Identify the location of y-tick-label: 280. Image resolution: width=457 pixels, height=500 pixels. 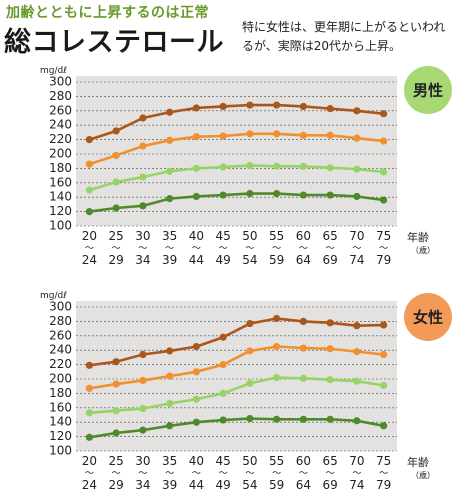
(60, 96).